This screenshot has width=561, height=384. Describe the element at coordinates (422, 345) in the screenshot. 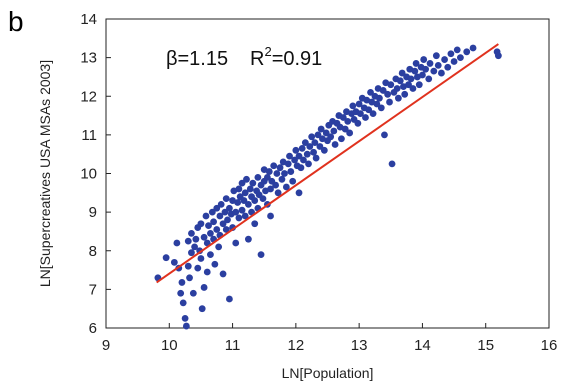

I see `x-tick-label: 14` at that location.